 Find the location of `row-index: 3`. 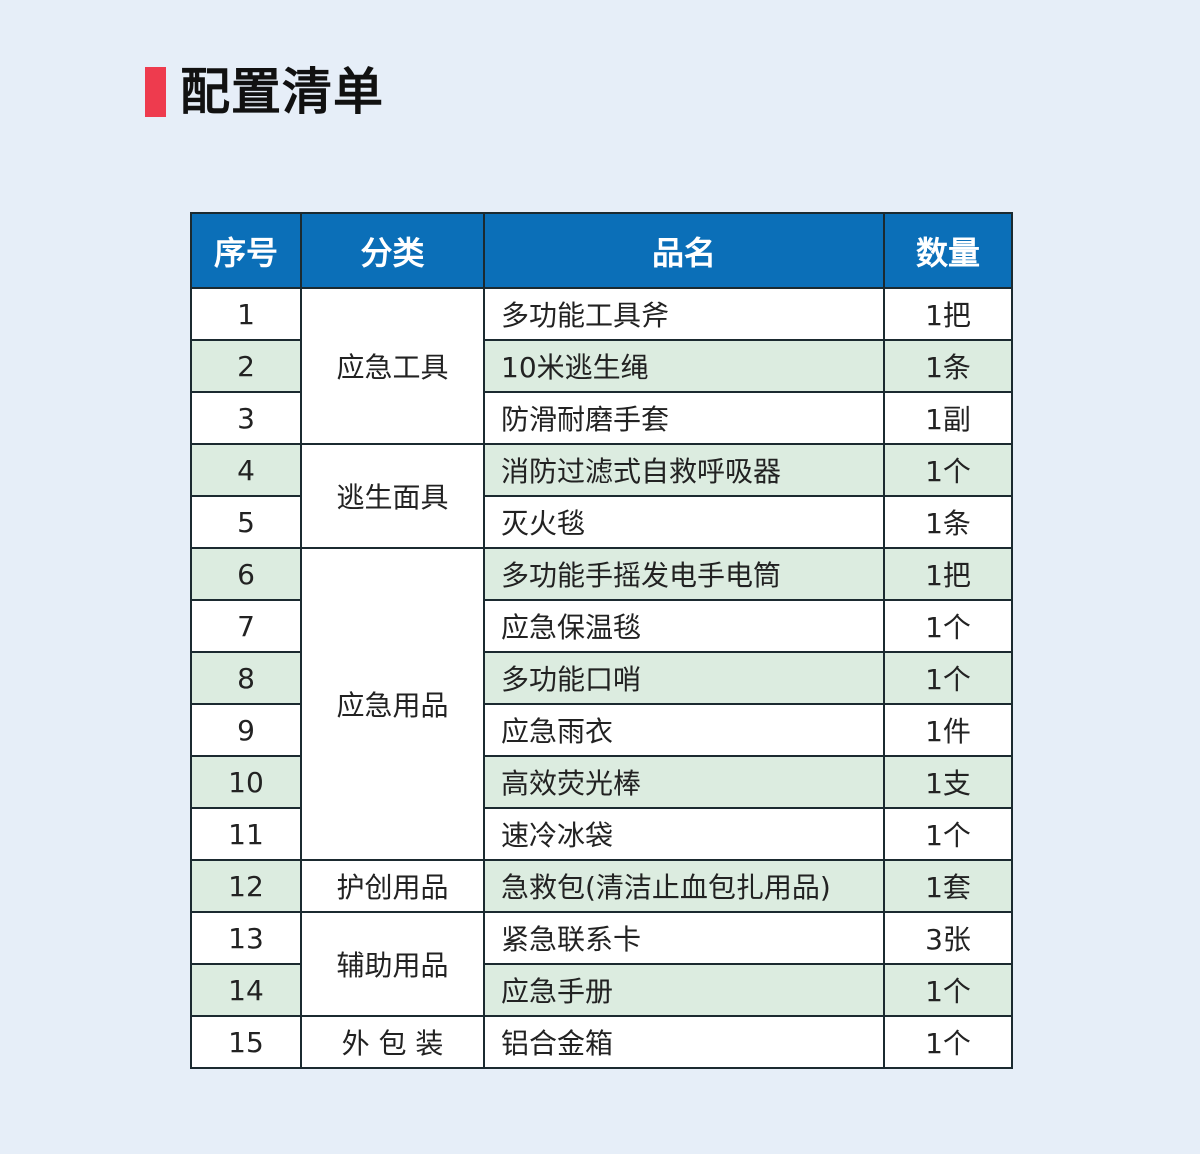

row-index: 3 is located at coordinates (246, 418).